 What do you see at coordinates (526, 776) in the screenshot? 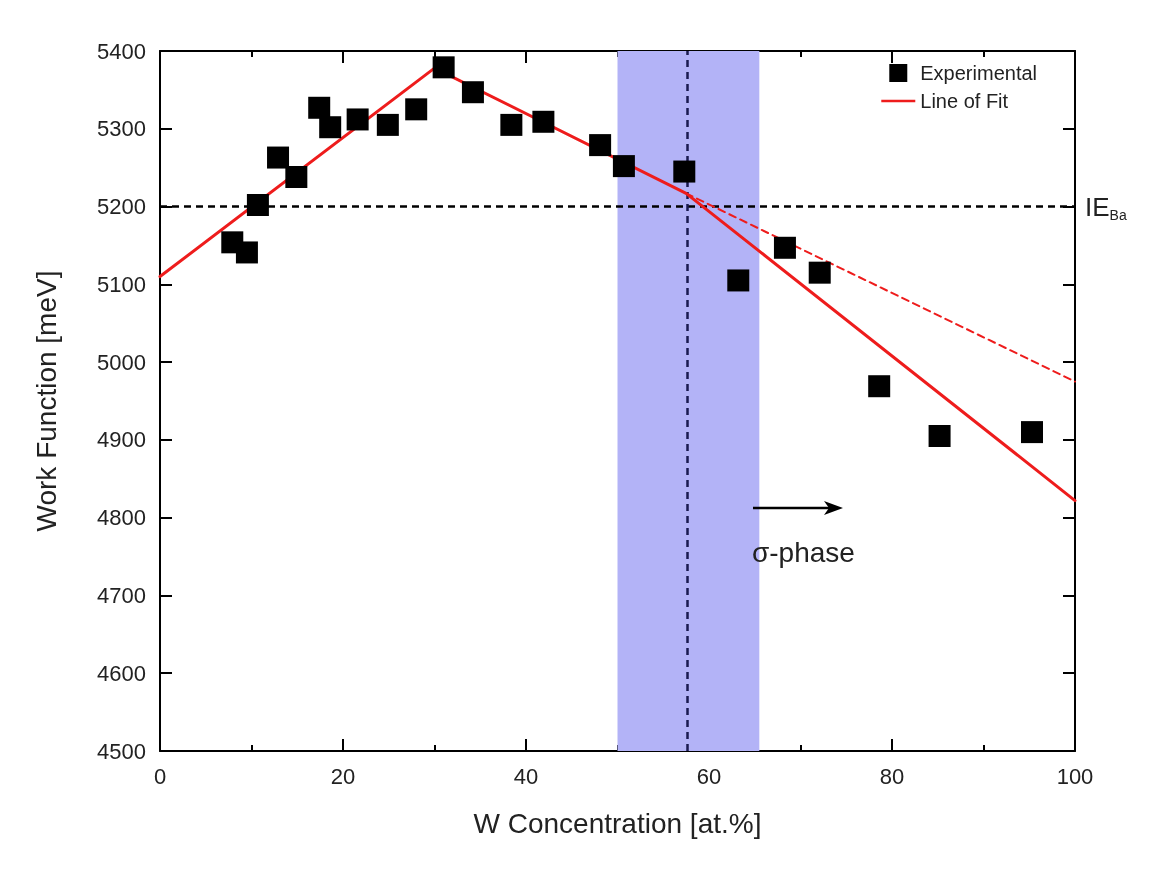
I see `x-tick-label: 40` at bounding box center [526, 776].